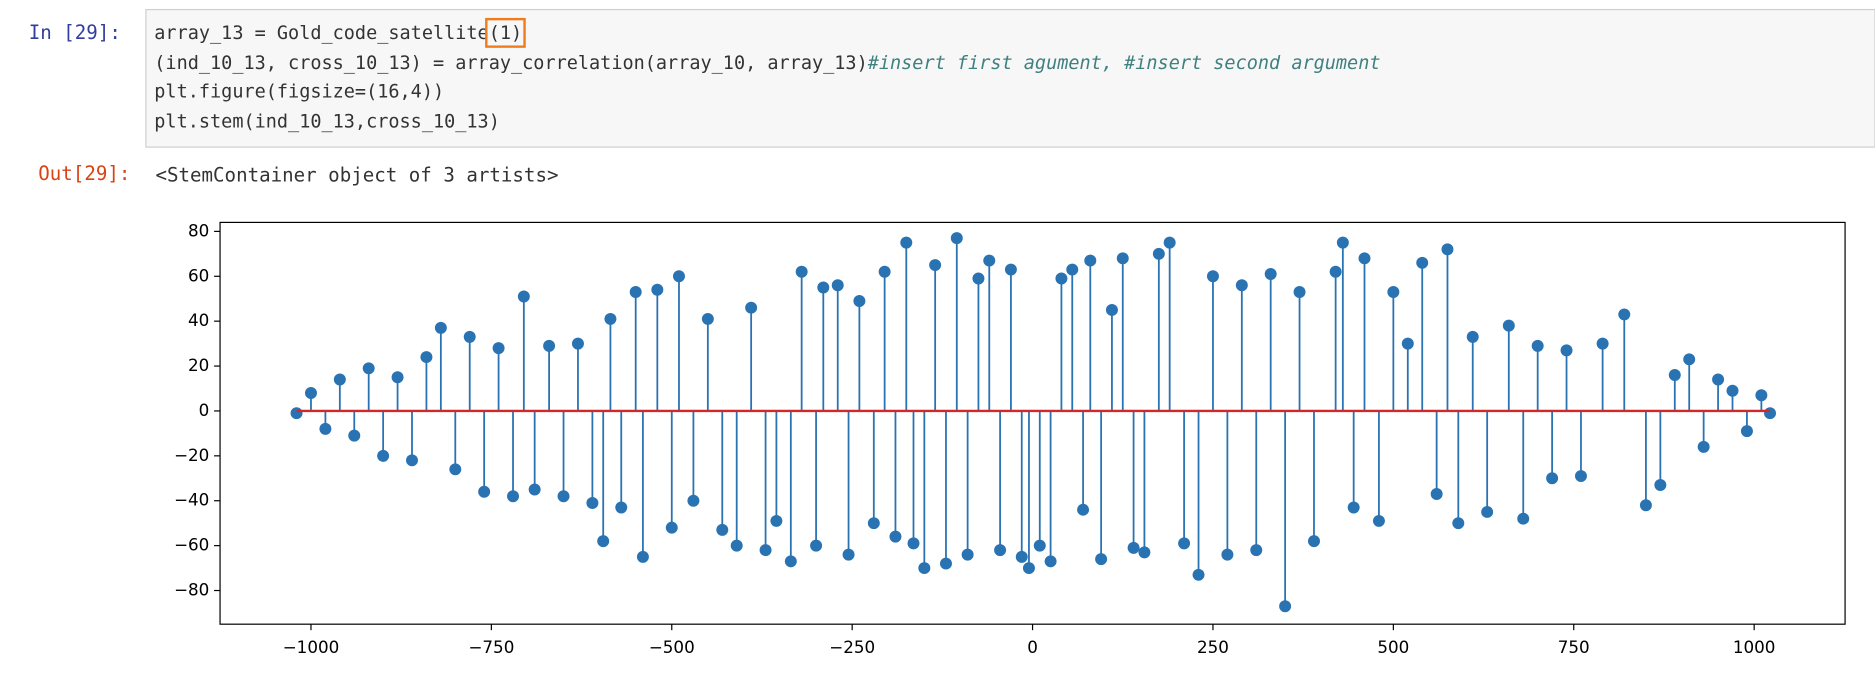 The image size is (1875, 679). What do you see at coordinates (505, 33) in the screenshot?
I see `code-highlight: (1)` at bounding box center [505, 33].